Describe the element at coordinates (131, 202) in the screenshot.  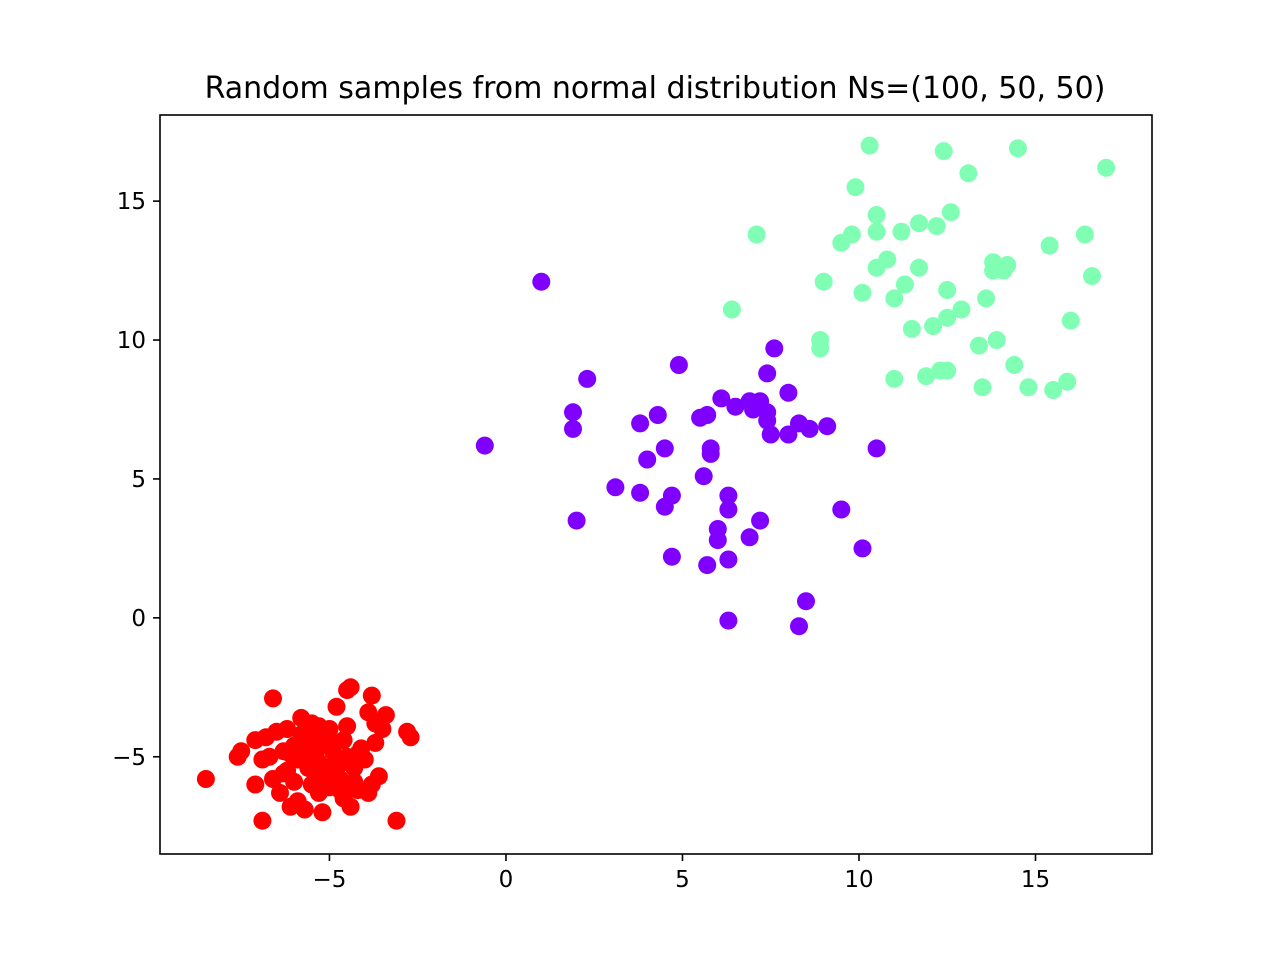
I see `y-tick-label: 15` at that location.